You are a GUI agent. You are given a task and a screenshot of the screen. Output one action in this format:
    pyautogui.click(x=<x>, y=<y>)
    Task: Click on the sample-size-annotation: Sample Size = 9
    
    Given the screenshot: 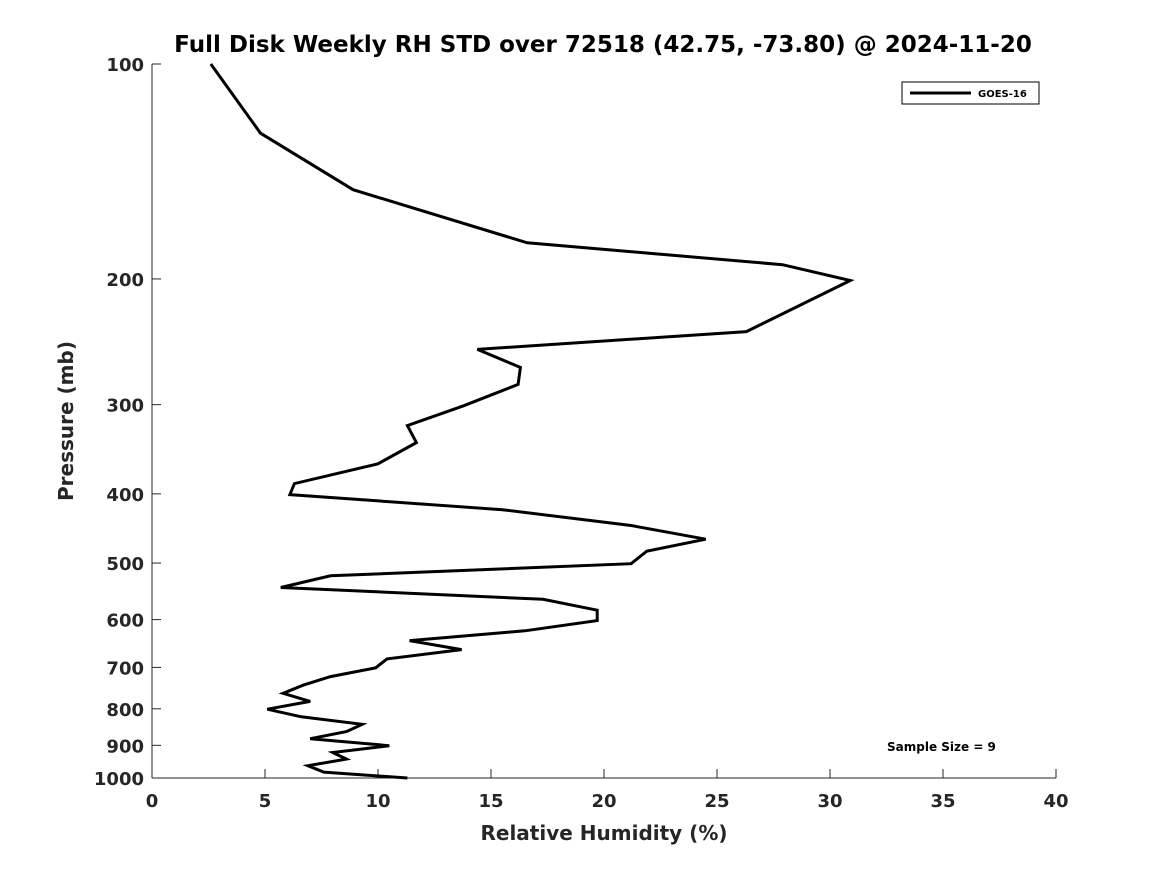 What is the action you would take?
    pyautogui.click(x=941, y=747)
    